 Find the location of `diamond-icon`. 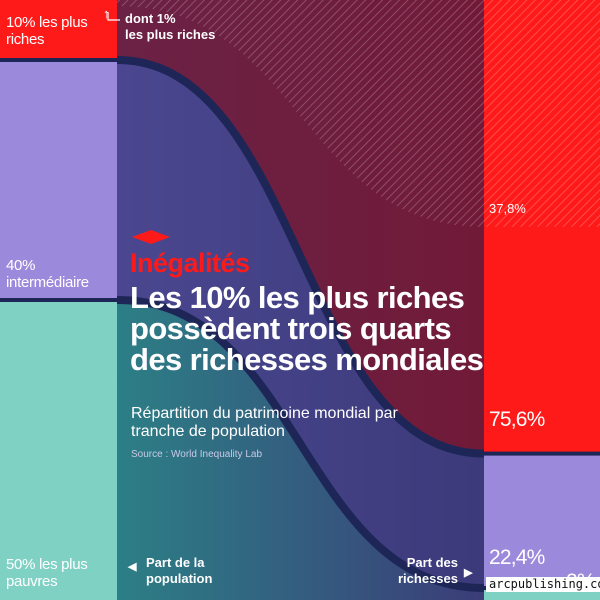

diamond-icon is located at coordinates (151, 237).